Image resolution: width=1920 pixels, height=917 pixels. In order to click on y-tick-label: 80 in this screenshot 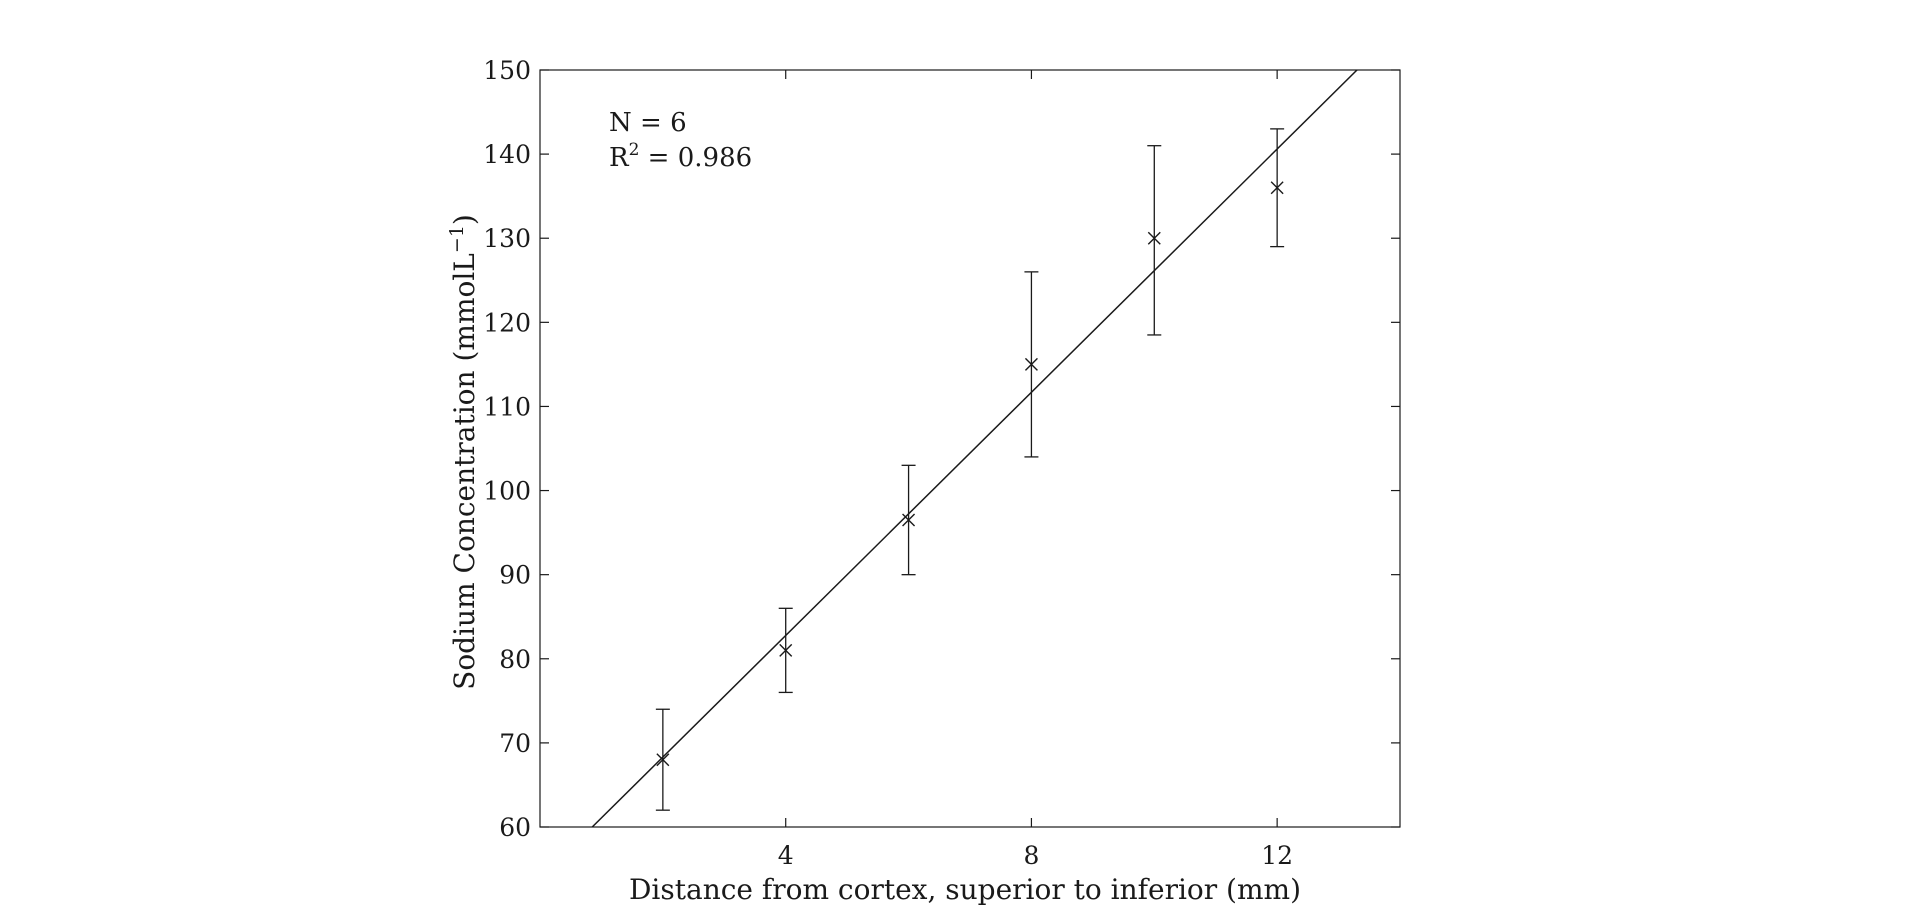, I will do `click(515, 659)`.